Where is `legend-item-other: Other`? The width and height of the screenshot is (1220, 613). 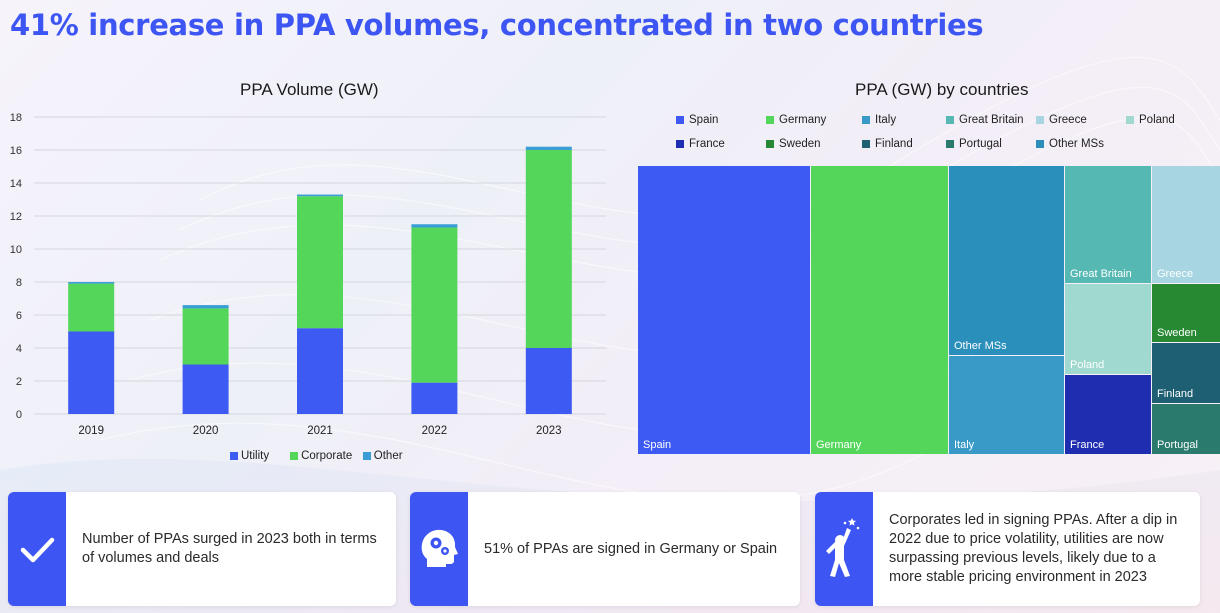 legend-item-other: Other is located at coordinates (382, 456).